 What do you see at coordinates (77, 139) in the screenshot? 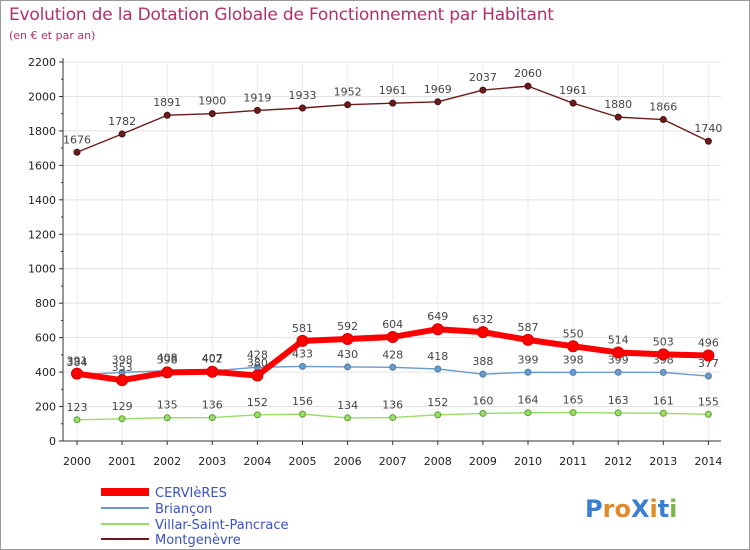
I see `data-label: 1676` at bounding box center [77, 139].